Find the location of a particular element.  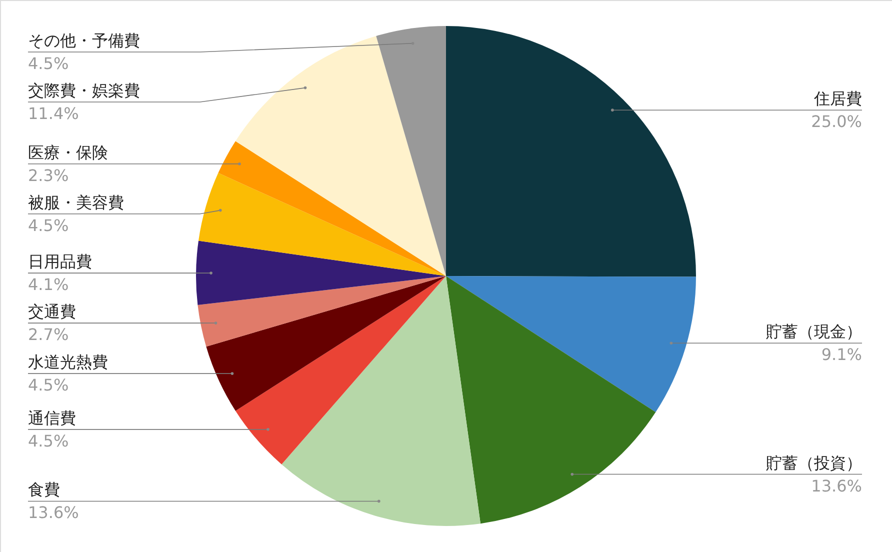

slice-label: 食費 is located at coordinates (44, 490).